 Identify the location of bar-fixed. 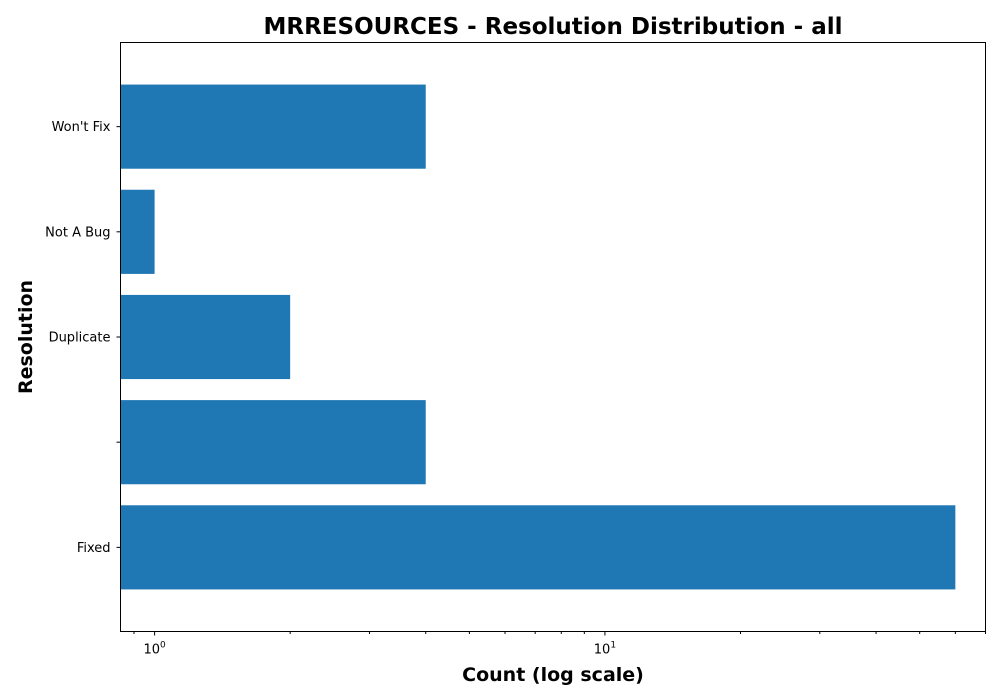
(538, 547).